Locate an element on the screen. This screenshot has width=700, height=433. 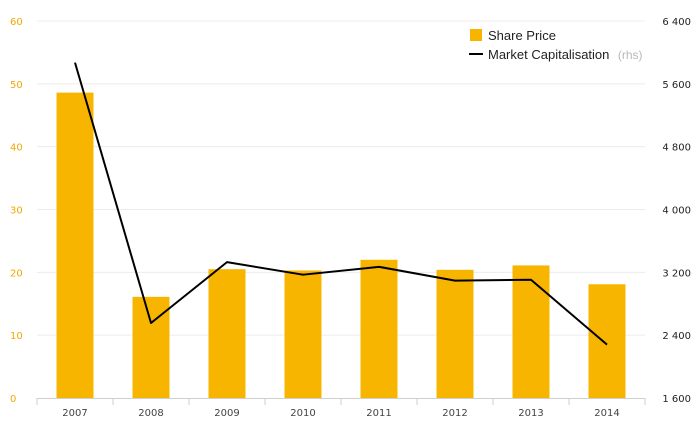
x-tick-label: 2009 is located at coordinates (226, 413).